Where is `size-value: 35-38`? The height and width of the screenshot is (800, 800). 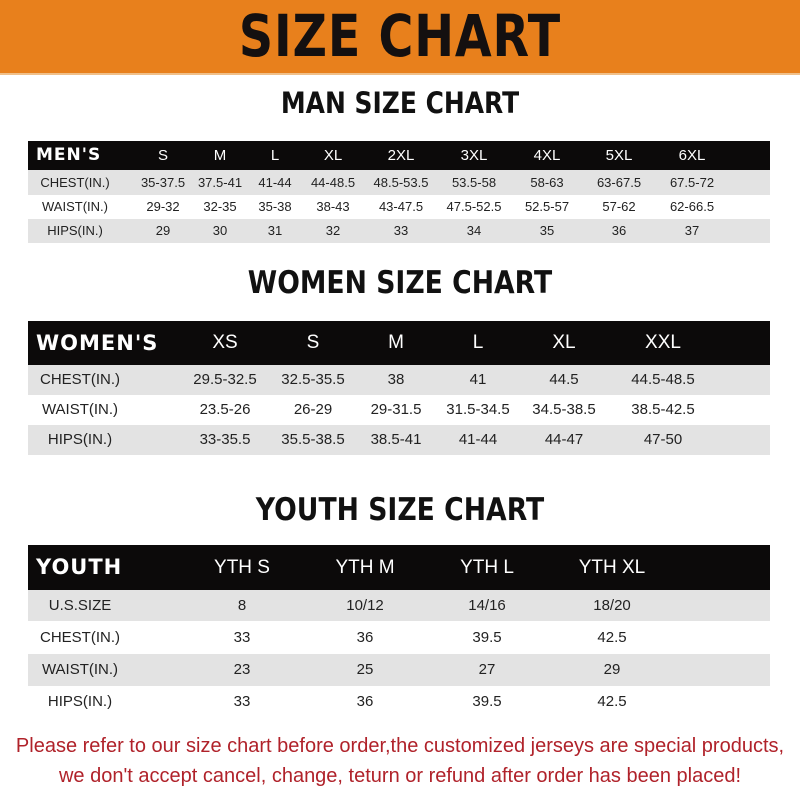
size-value: 35-38 is located at coordinates (275, 206).